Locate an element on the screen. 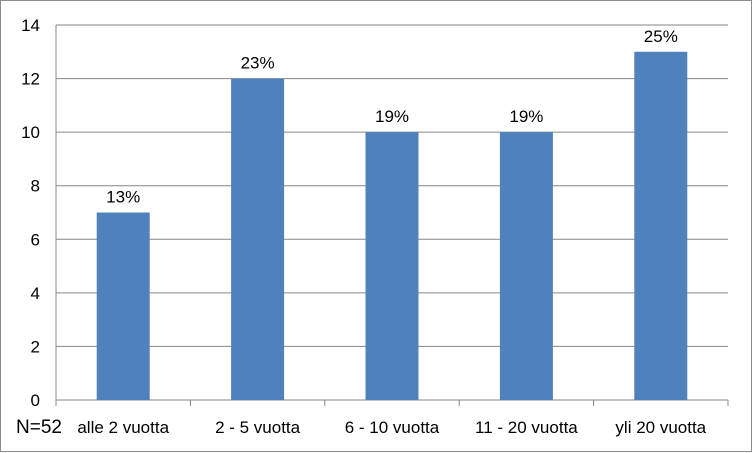  y-tick-label: 0 is located at coordinates (35, 400).